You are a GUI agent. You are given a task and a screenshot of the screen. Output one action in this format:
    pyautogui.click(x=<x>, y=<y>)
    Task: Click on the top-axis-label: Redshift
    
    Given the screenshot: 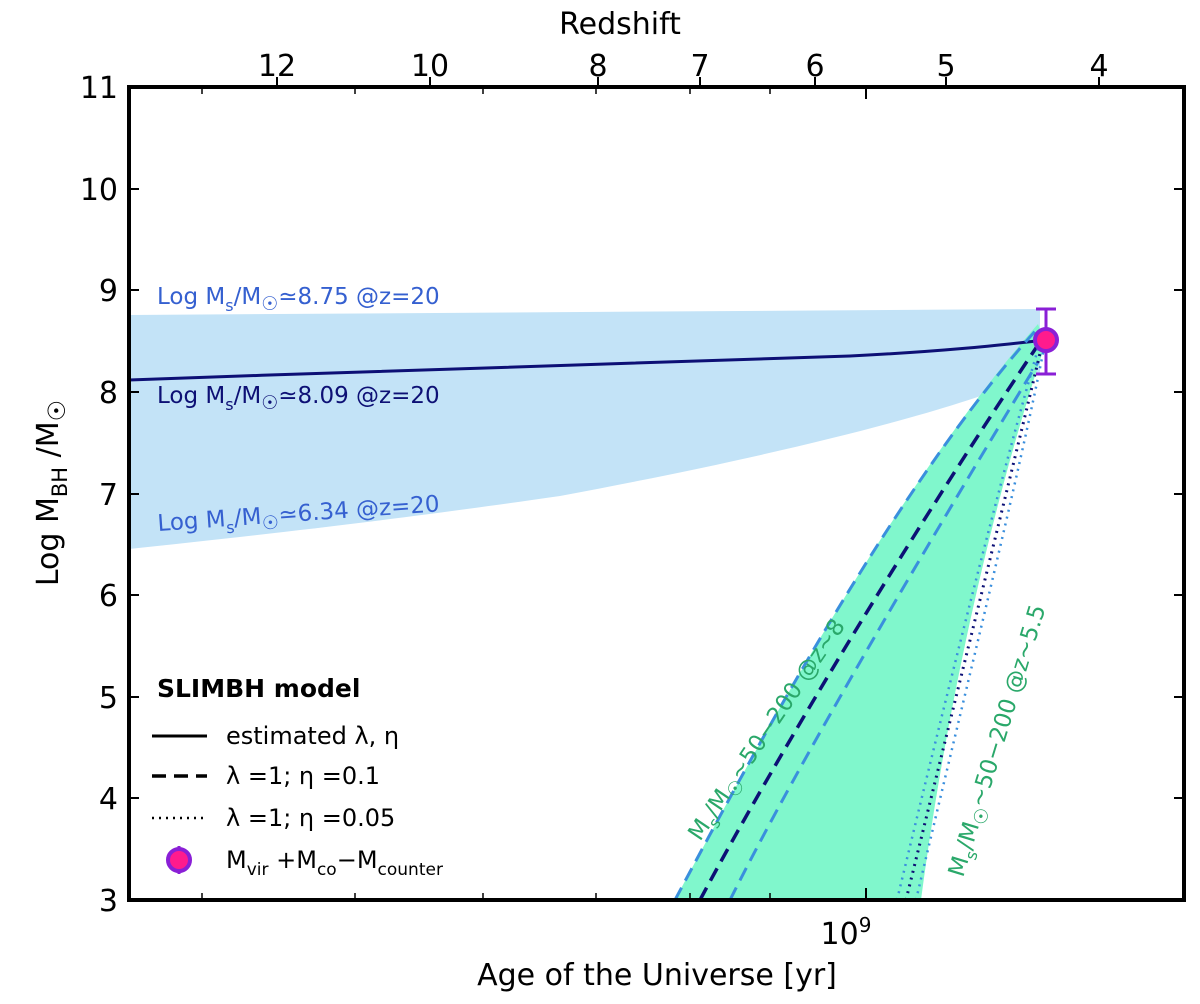 What is the action you would take?
    pyautogui.click(x=620, y=24)
    